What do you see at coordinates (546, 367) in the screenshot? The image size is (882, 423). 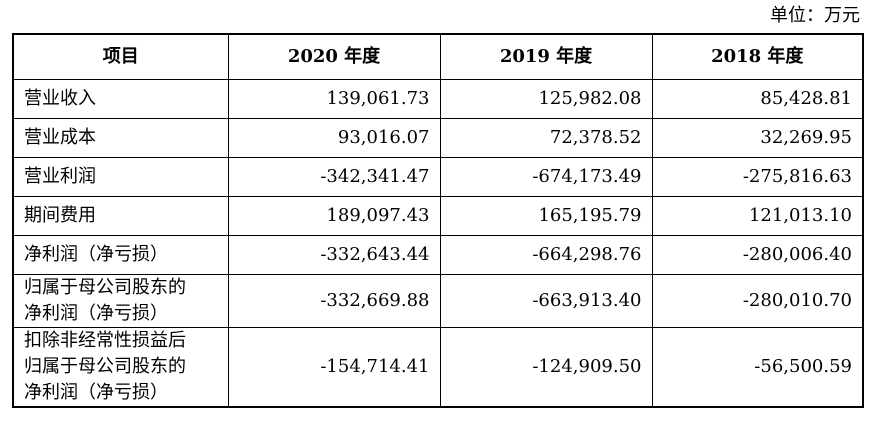 I see `cell-2019: -124,909.50` at bounding box center [546, 367].